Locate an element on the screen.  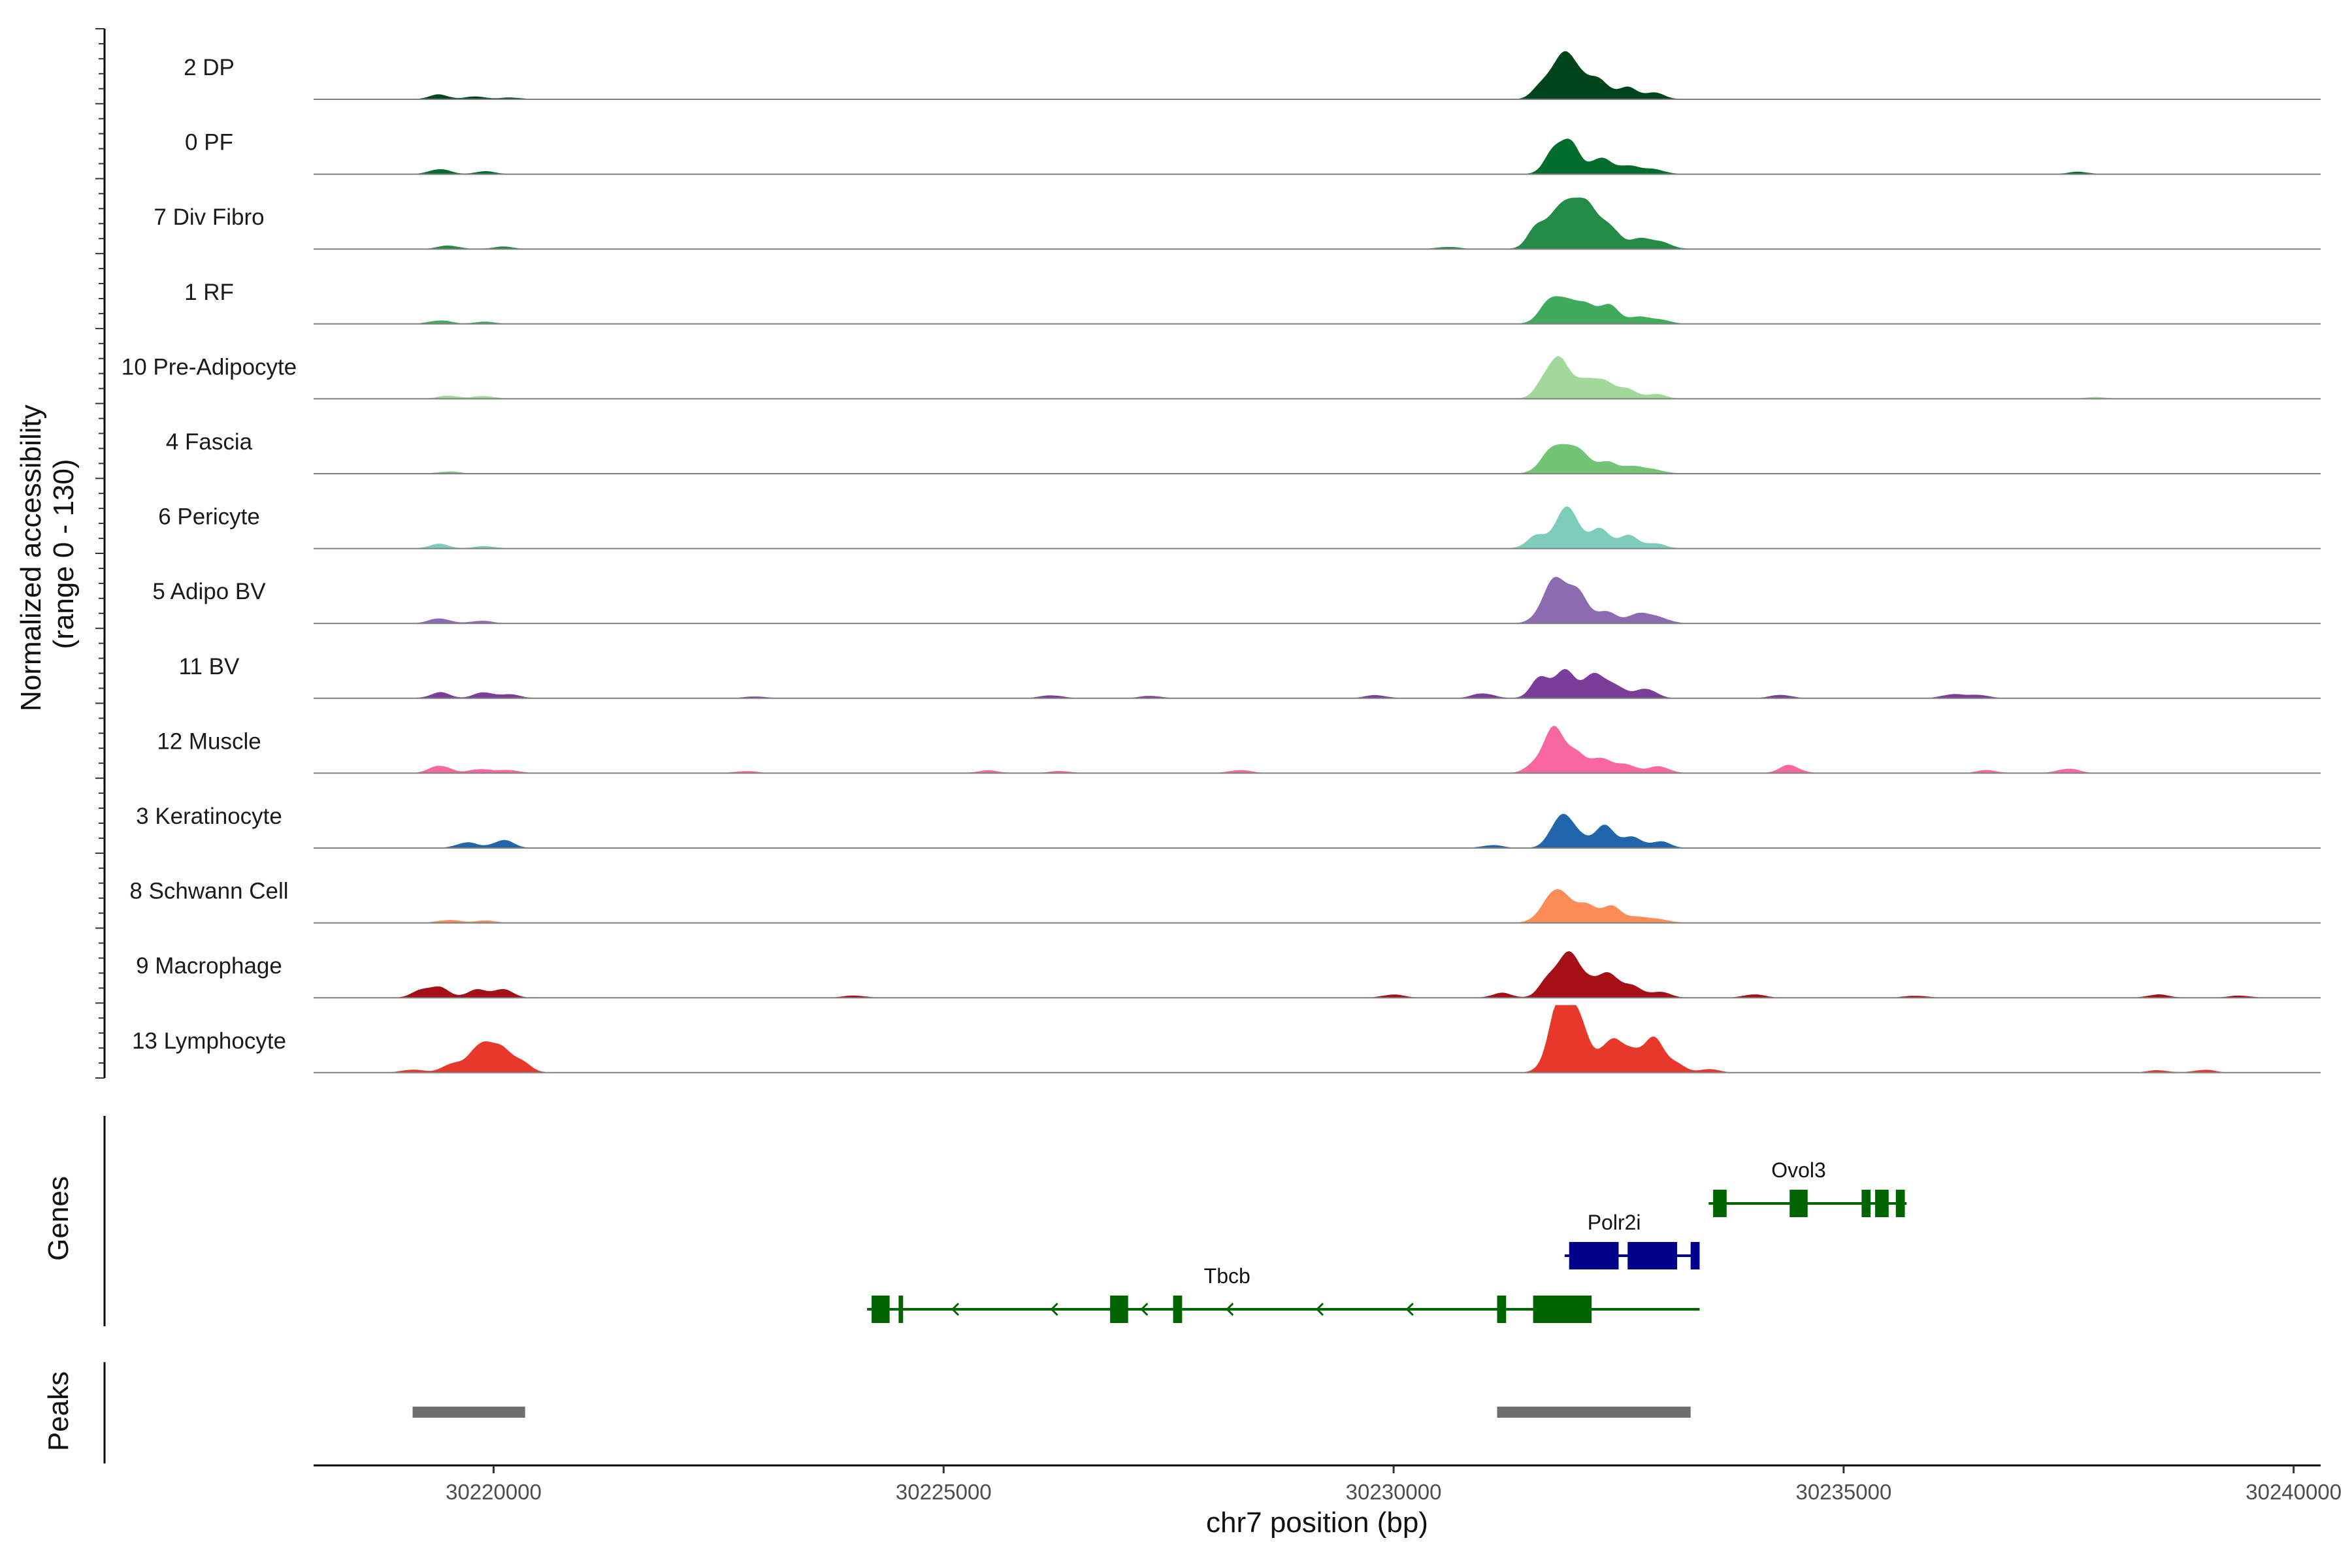
track-10-pre-adipocyte: 10 Pre-Adipocyte is located at coordinates (1221, 377).